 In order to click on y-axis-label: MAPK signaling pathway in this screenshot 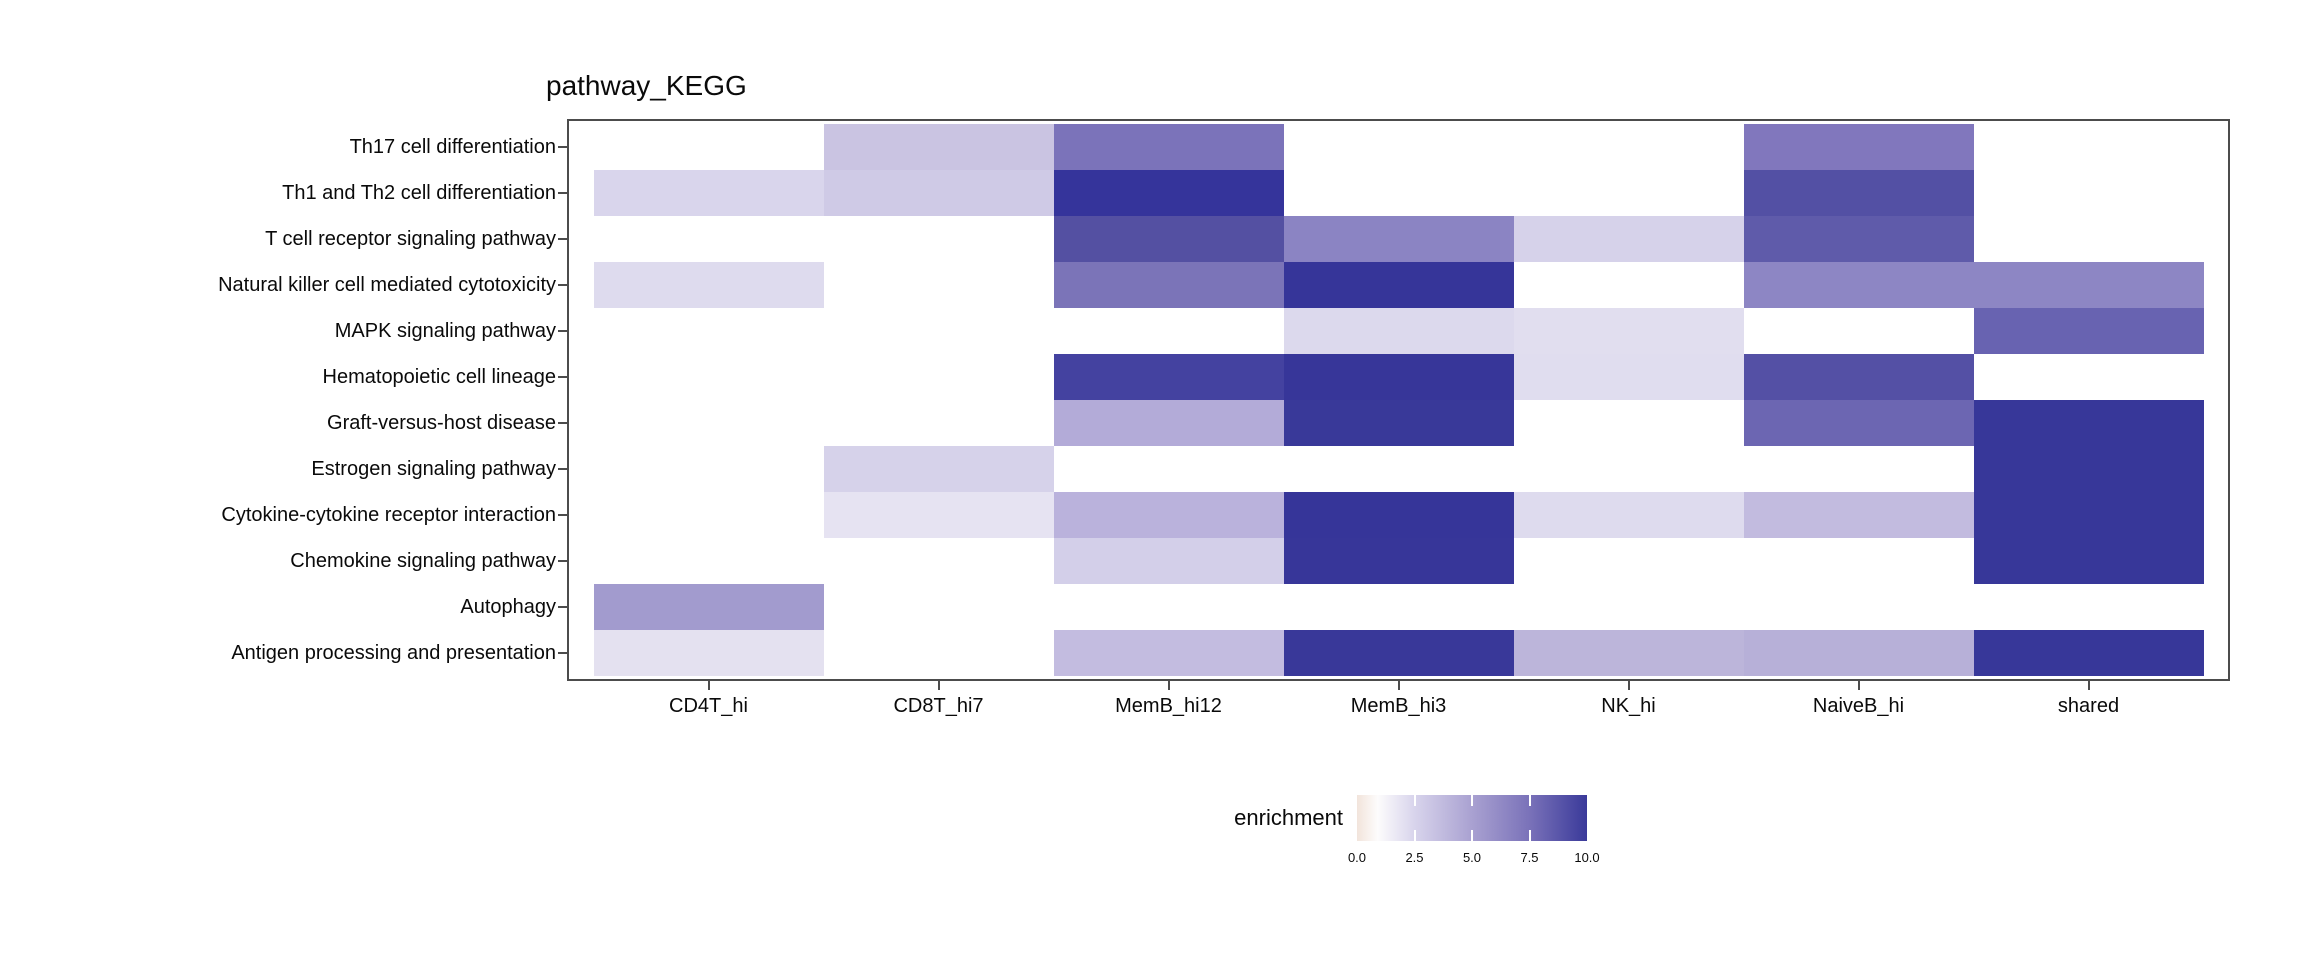, I will do `click(445, 330)`.